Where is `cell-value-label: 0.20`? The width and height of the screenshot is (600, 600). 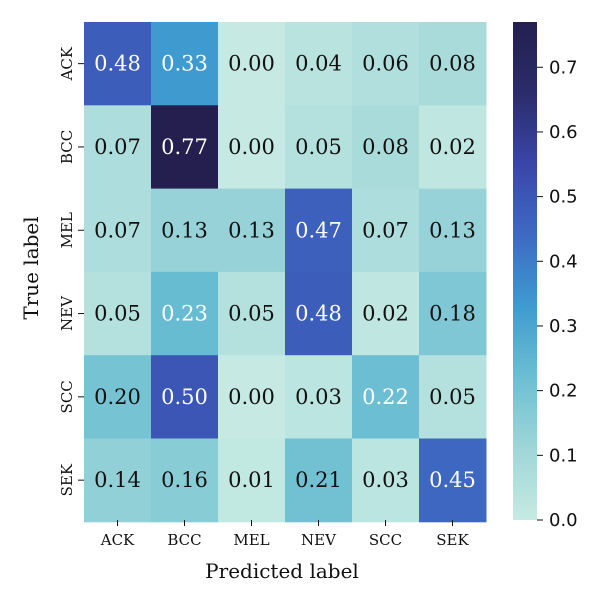 cell-value-label: 0.20 is located at coordinates (117, 397).